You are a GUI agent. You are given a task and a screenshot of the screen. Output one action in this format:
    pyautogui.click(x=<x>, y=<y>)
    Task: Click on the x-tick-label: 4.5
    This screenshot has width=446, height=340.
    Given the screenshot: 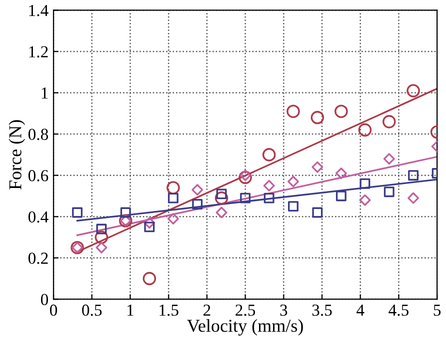 What is the action you would take?
    pyautogui.click(x=398, y=310)
    